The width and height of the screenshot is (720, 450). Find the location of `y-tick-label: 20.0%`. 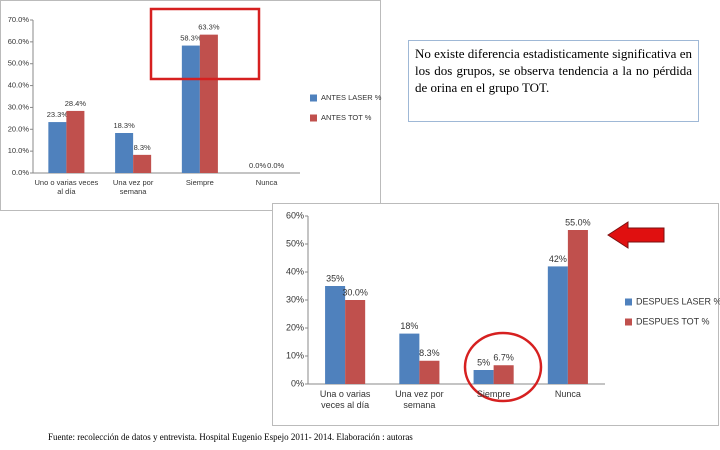

y-tick-label: 20.0% is located at coordinates (19, 128).